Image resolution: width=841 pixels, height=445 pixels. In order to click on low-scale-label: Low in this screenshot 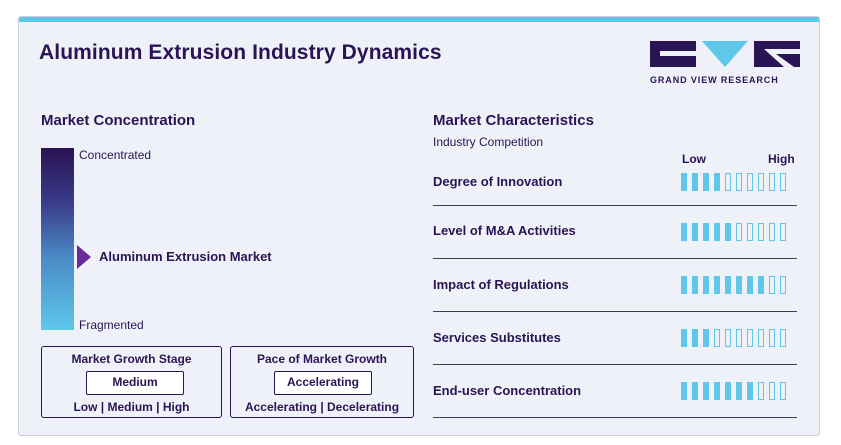, I will do `click(694, 159)`.